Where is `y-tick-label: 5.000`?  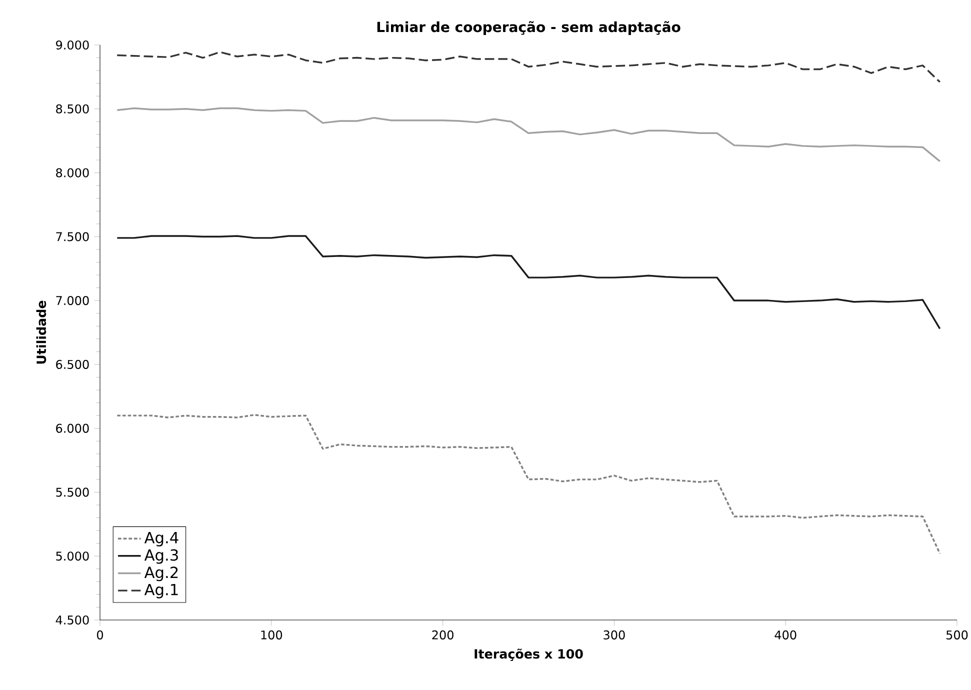
y-tick-label: 5.000 is located at coordinates (72, 556).